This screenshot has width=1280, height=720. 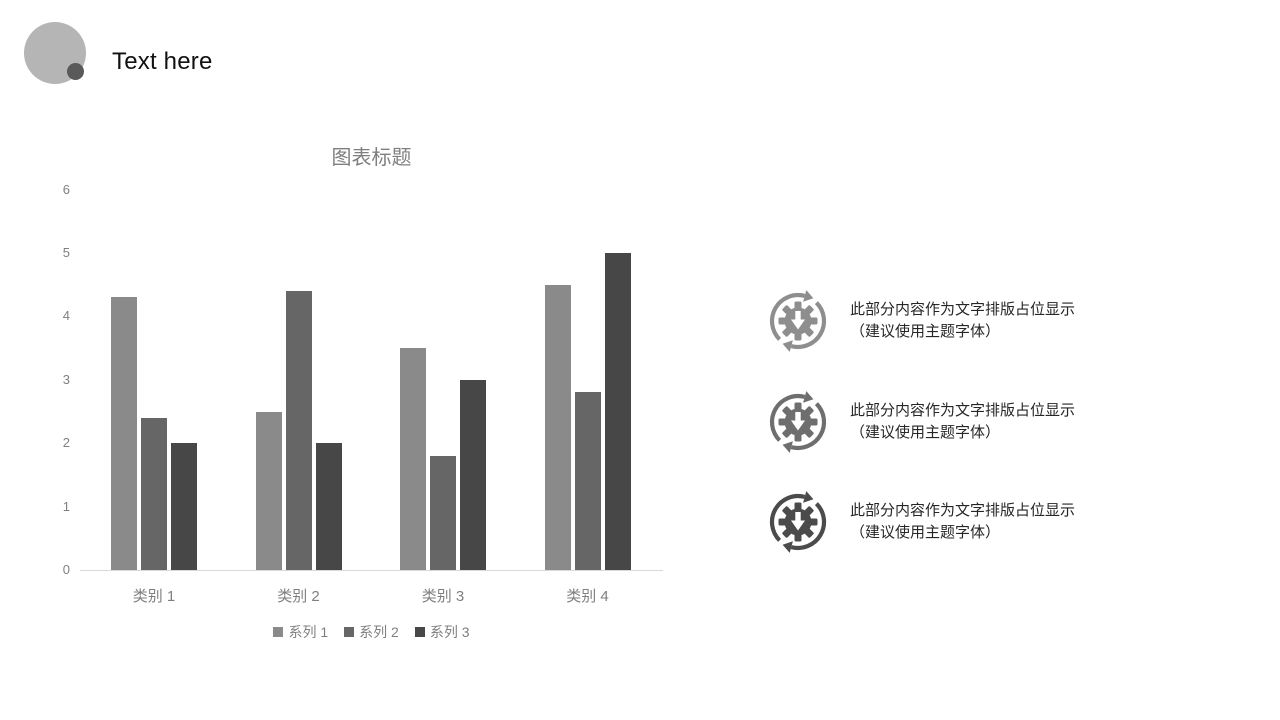 I want to click on bar-系列 2-类别 1, so click(x=154, y=493).